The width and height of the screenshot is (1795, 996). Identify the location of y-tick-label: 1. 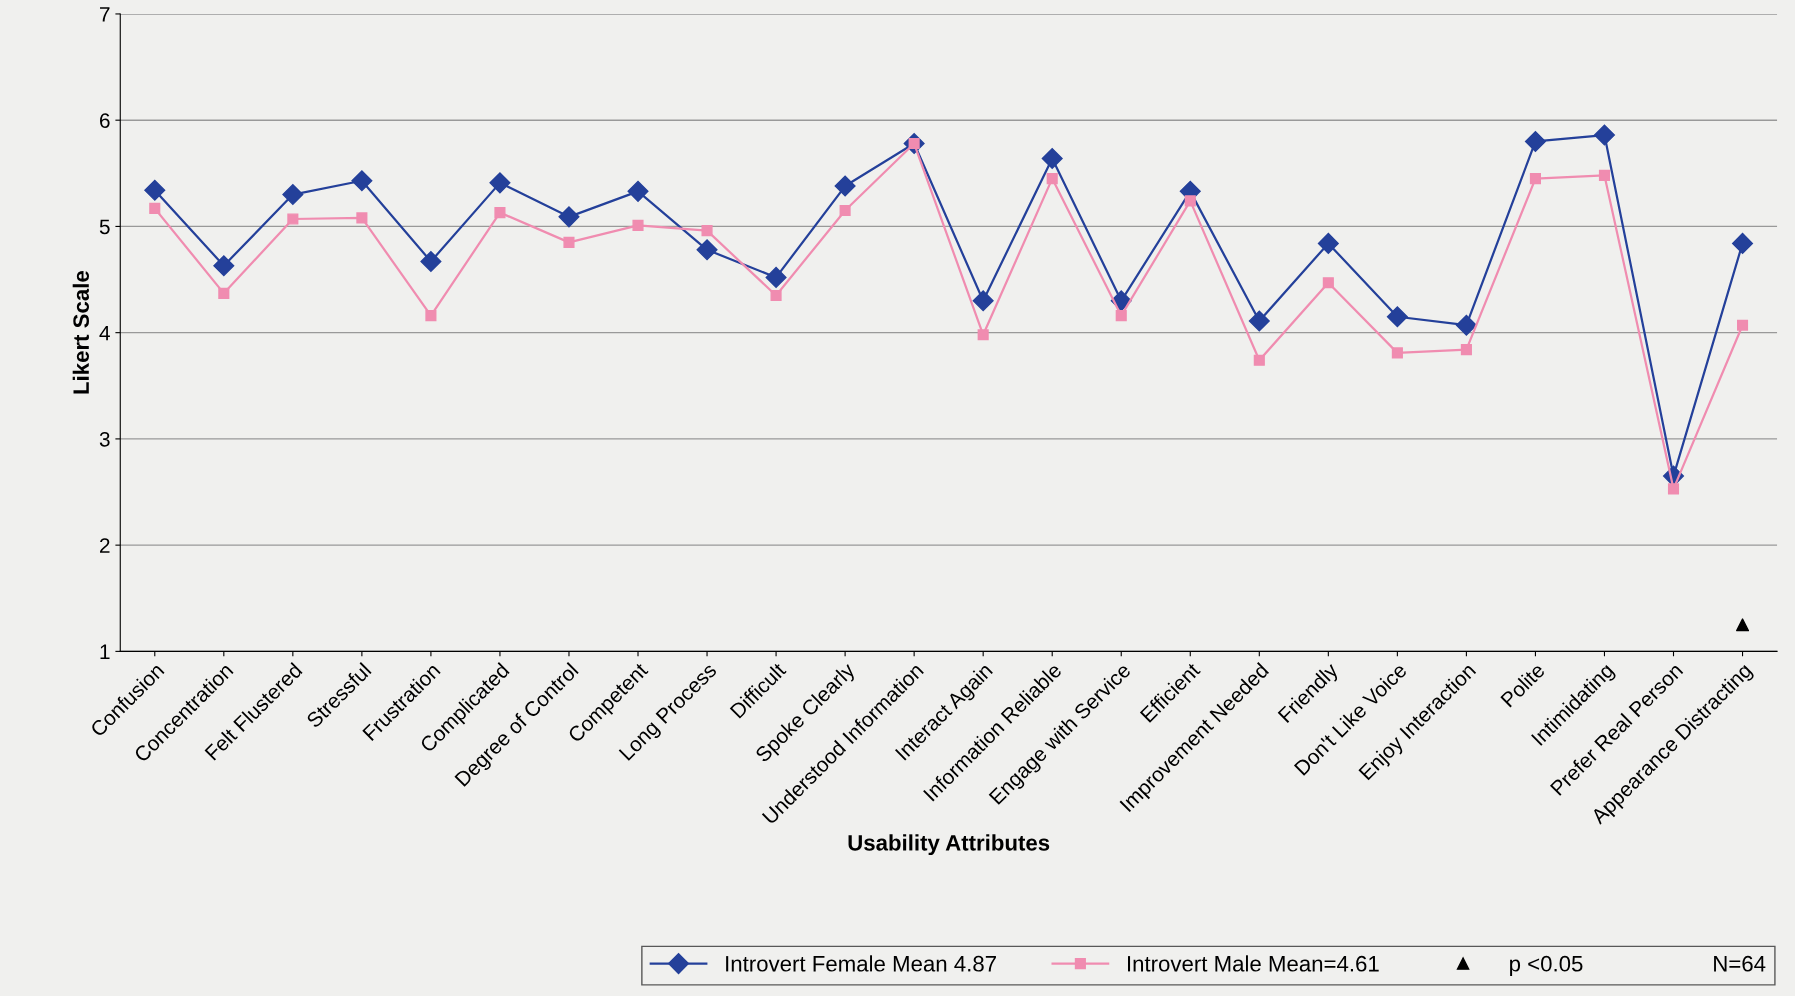
(105, 651).